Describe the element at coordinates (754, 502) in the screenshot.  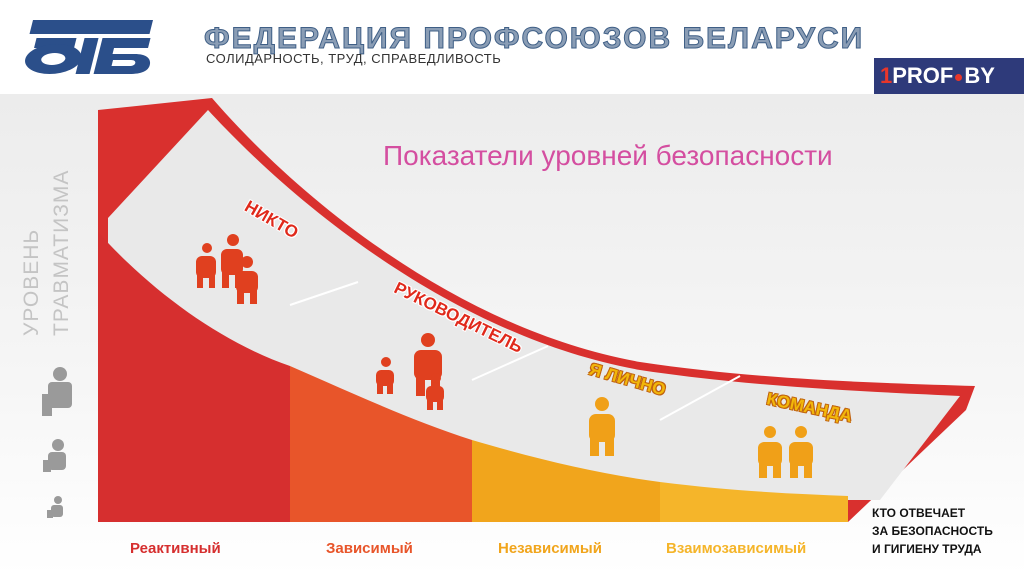
I see `stage-fill-interdependent` at that location.